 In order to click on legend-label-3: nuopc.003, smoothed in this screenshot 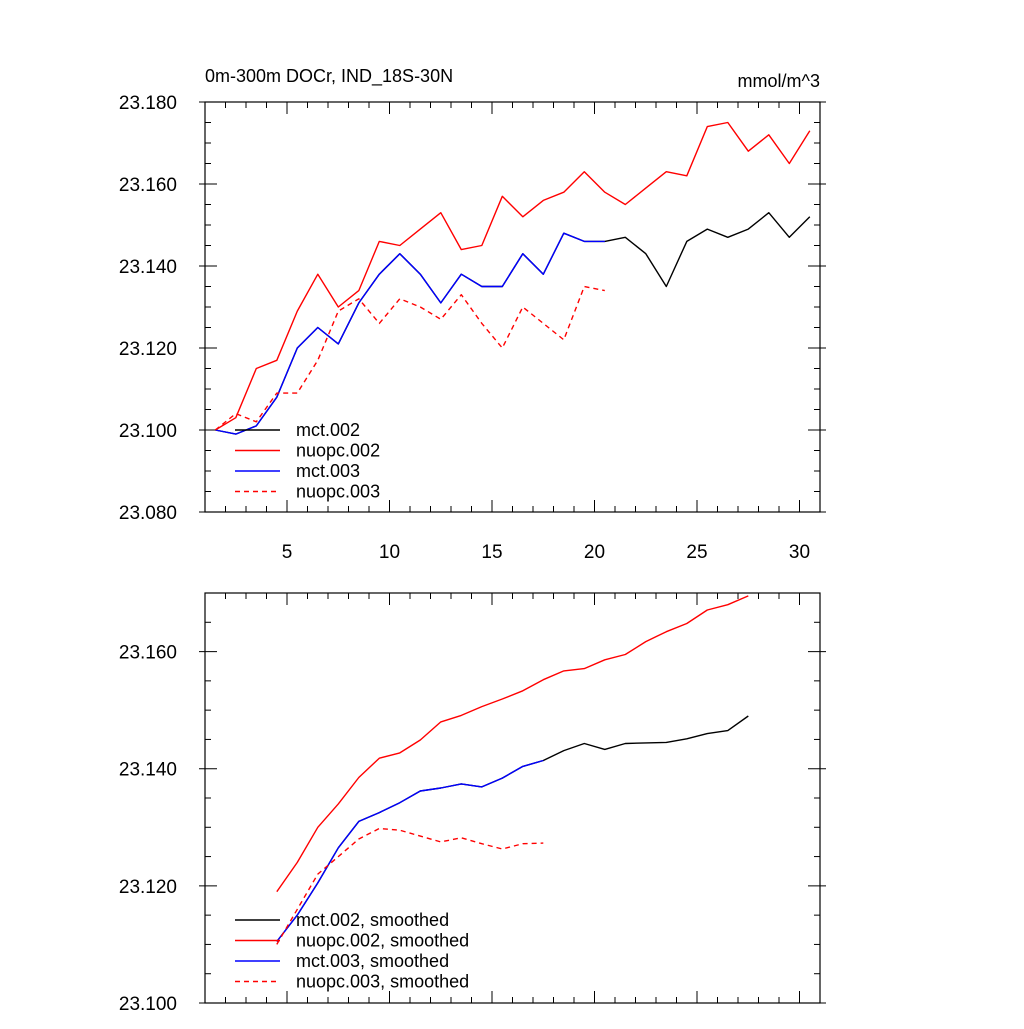, I will do `click(382, 982)`.